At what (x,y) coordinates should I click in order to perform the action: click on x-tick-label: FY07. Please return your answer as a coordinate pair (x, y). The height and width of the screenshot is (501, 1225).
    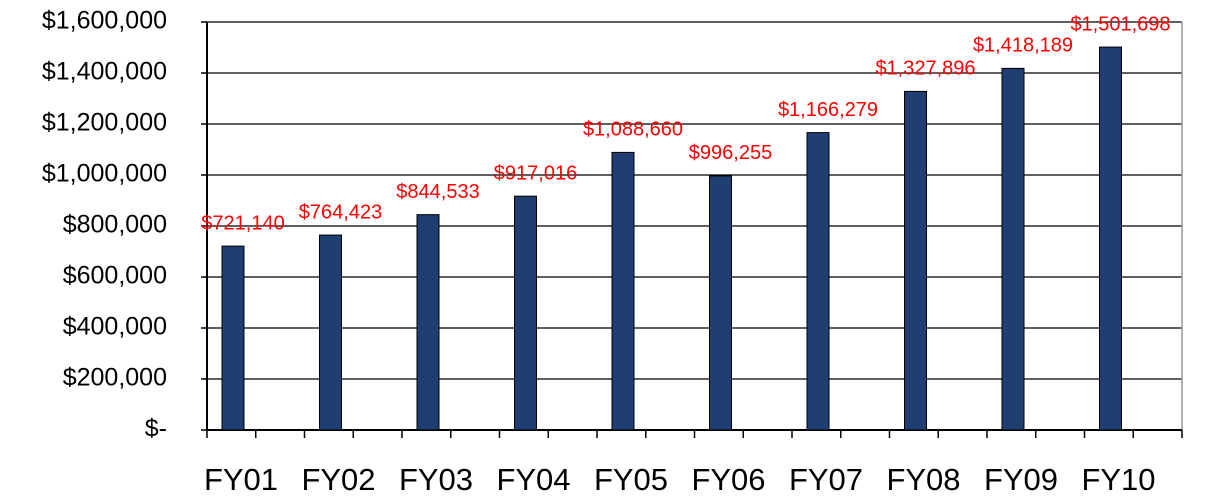
    Looking at the image, I should click on (826, 479).